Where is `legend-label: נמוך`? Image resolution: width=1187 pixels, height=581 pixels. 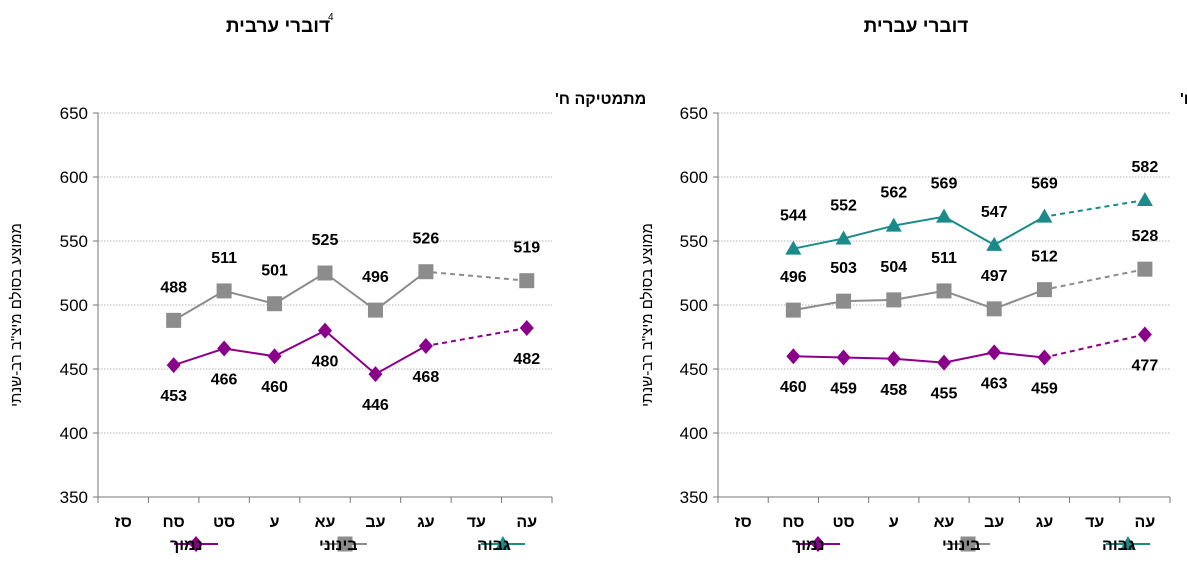
legend-label: נמוך is located at coordinates (808, 545).